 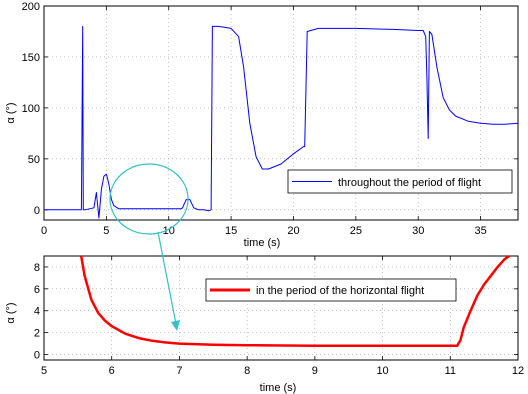 I want to click on zoom-arrow-head, so click(x=175, y=325).